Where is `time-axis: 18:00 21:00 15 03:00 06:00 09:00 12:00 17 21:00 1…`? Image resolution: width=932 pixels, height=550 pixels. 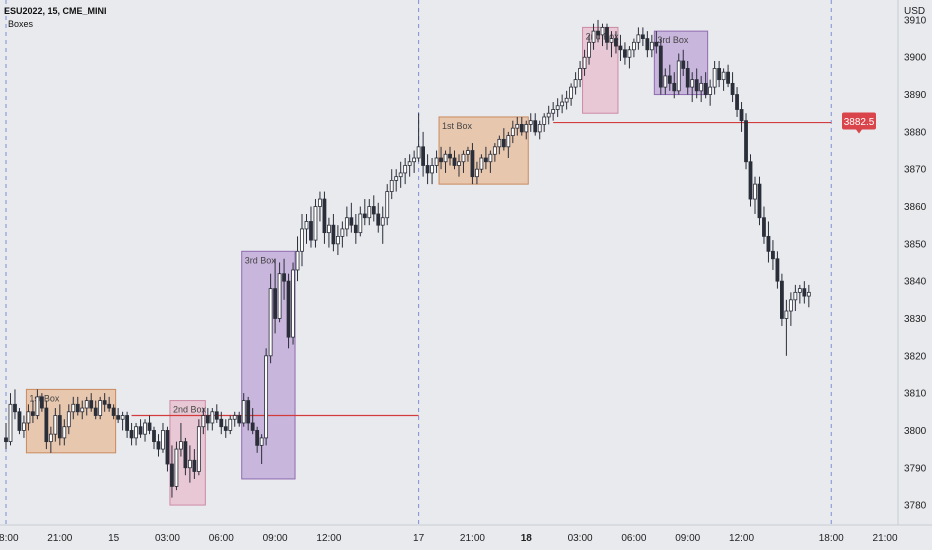 time-axis: 18:00 21:00 15 03:00 06:00 09:00 12:00 17 21:00 1… is located at coordinates (449, 538).